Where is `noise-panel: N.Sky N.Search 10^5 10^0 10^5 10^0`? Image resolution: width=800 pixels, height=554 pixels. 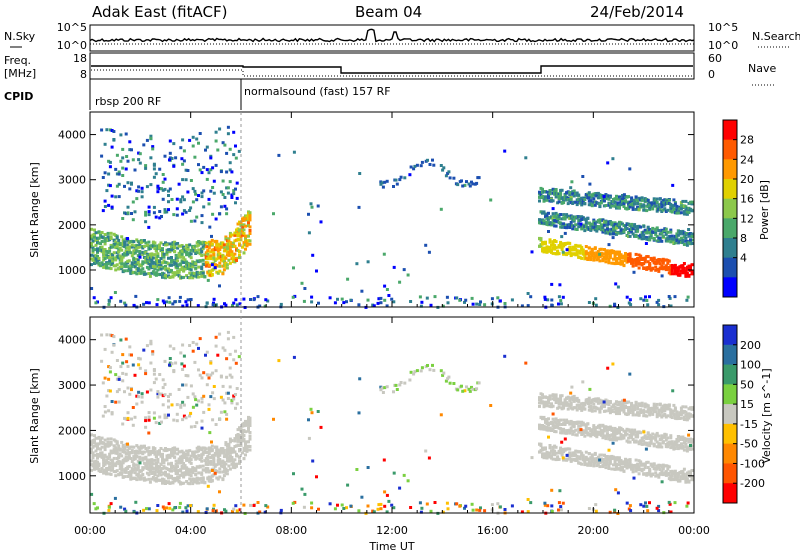 noise-panel: N.Sky N.Search 10^5 10^0 10^5 10^0 is located at coordinates (402, 36).